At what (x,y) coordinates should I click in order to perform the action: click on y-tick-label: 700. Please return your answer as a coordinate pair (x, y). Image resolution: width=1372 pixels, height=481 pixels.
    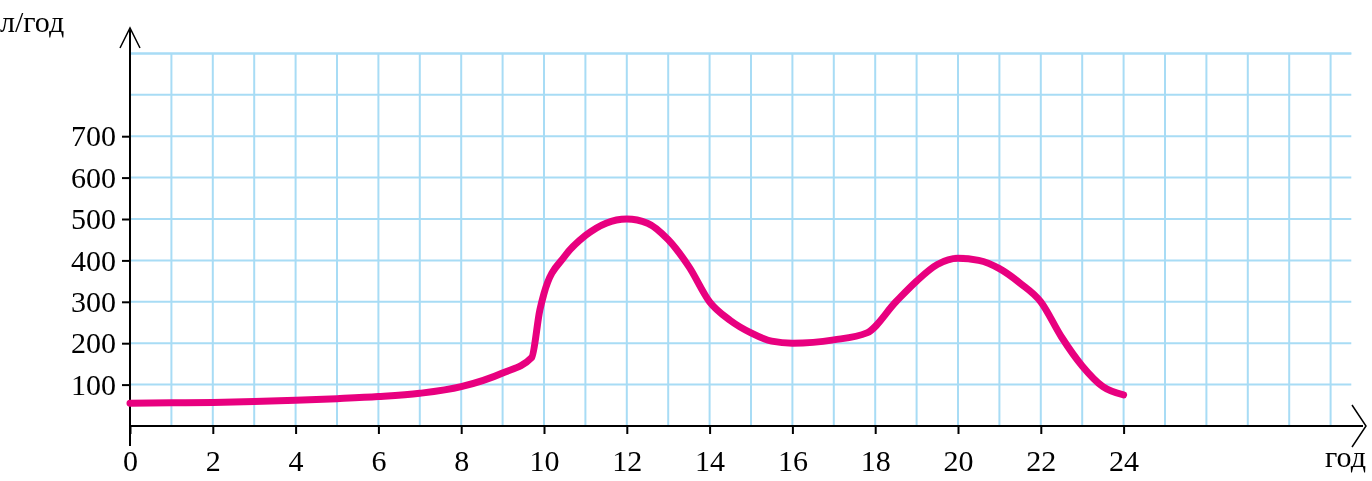
    Looking at the image, I should click on (93, 136).